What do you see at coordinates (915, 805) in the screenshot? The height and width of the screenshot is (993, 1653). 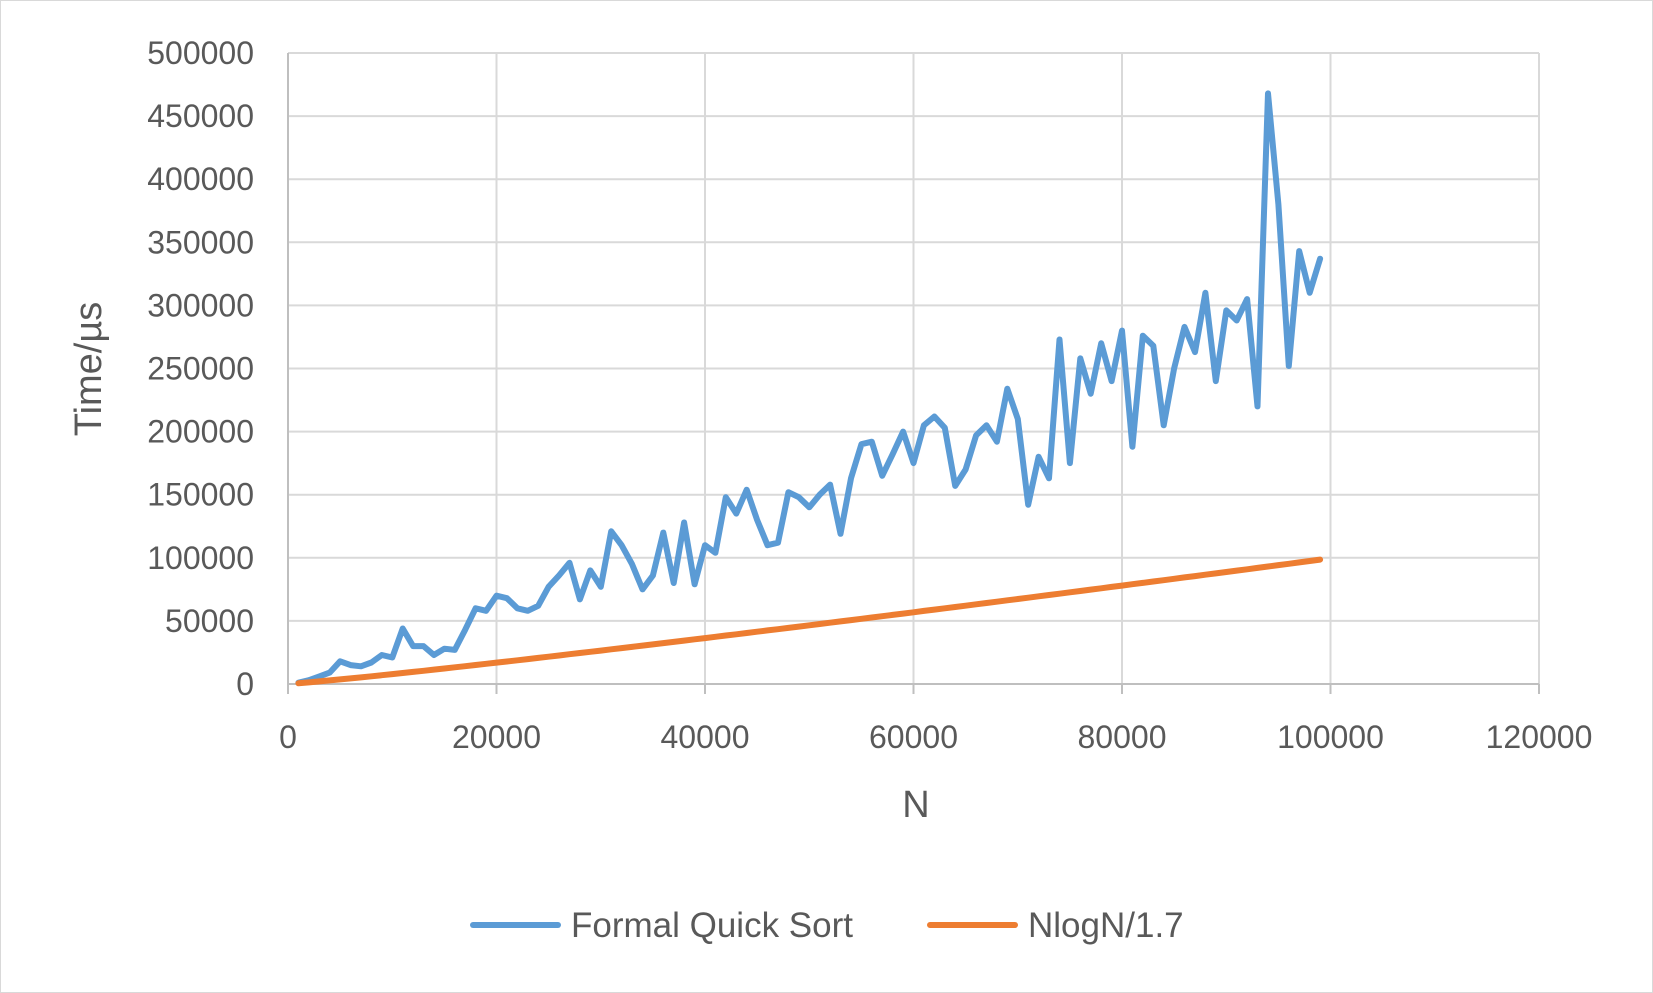 I see `x-axis-title: N` at bounding box center [915, 805].